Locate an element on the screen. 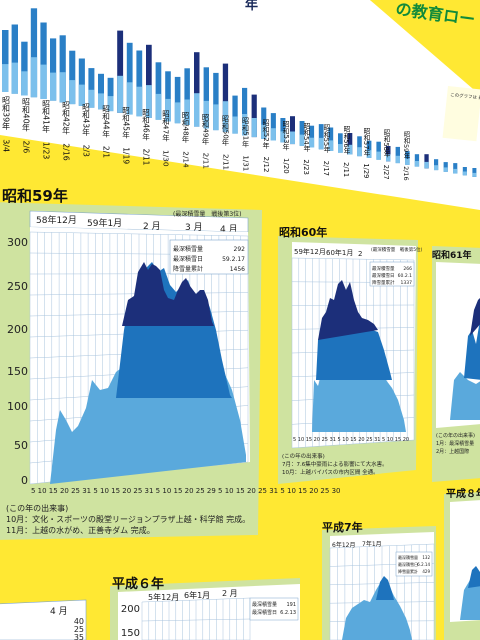 This screenshot has width=480, height=640. event-s60-heading: (この年の出来事) is located at coordinates (303, 456).